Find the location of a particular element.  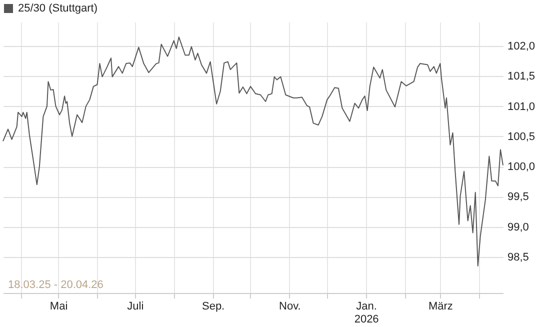

y-tick-label: 98,5 is located at coordinates (518, 257).